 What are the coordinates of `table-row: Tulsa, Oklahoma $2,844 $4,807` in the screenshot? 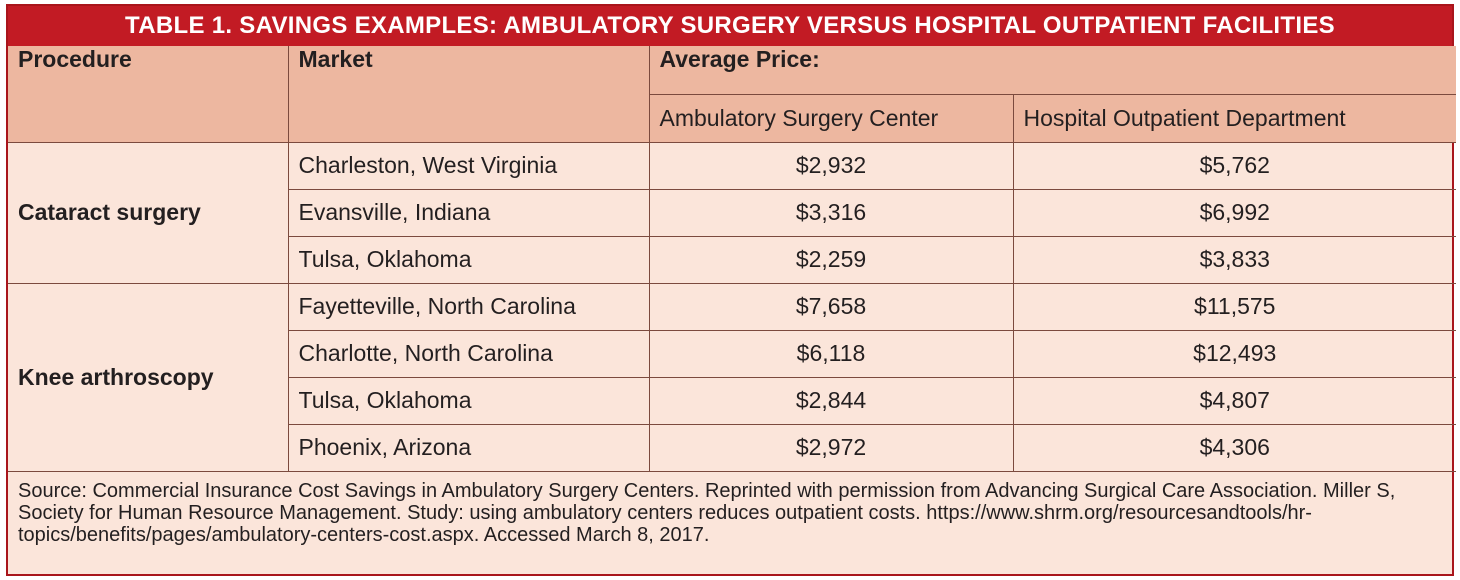 It's located at (732, 400).